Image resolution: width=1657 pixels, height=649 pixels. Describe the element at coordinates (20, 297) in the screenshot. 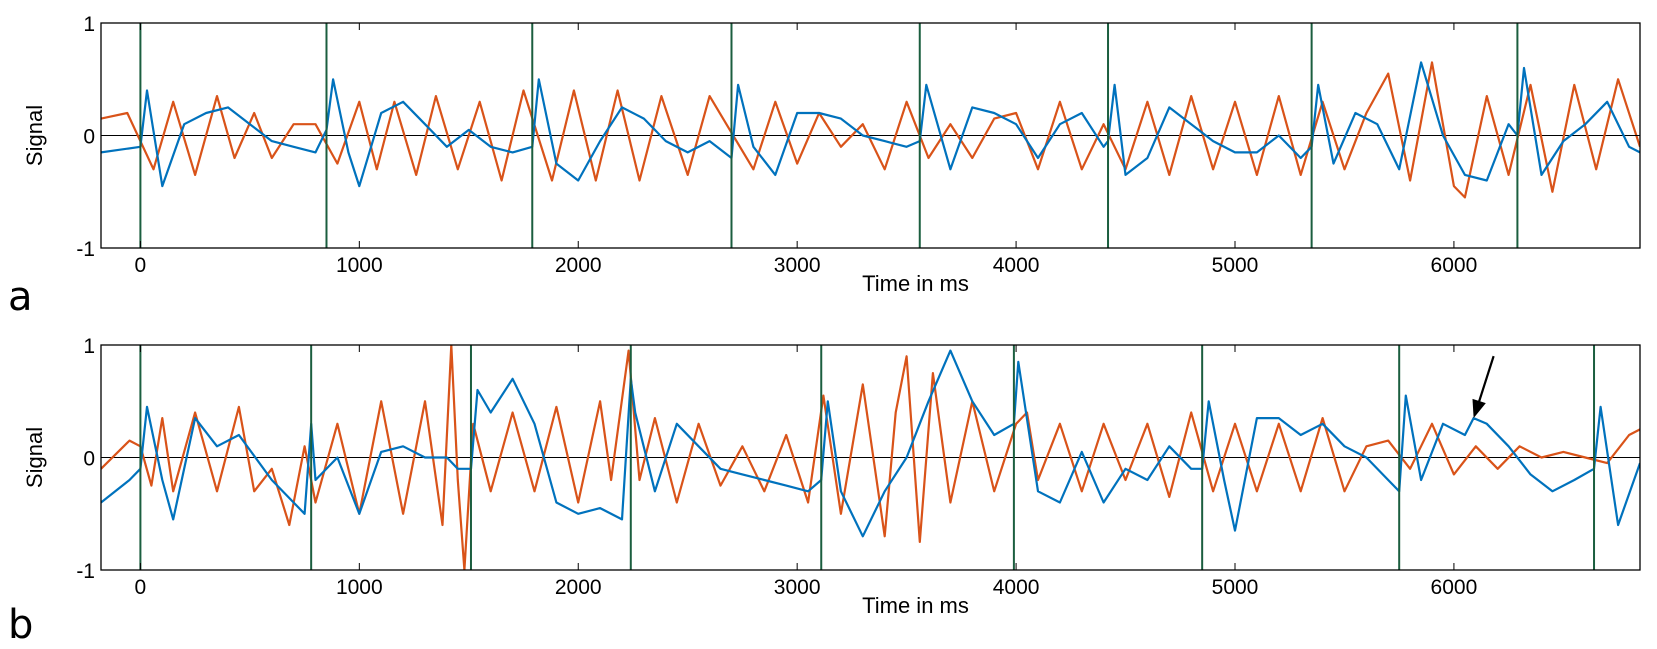

I see `panel-label: a` at that location.